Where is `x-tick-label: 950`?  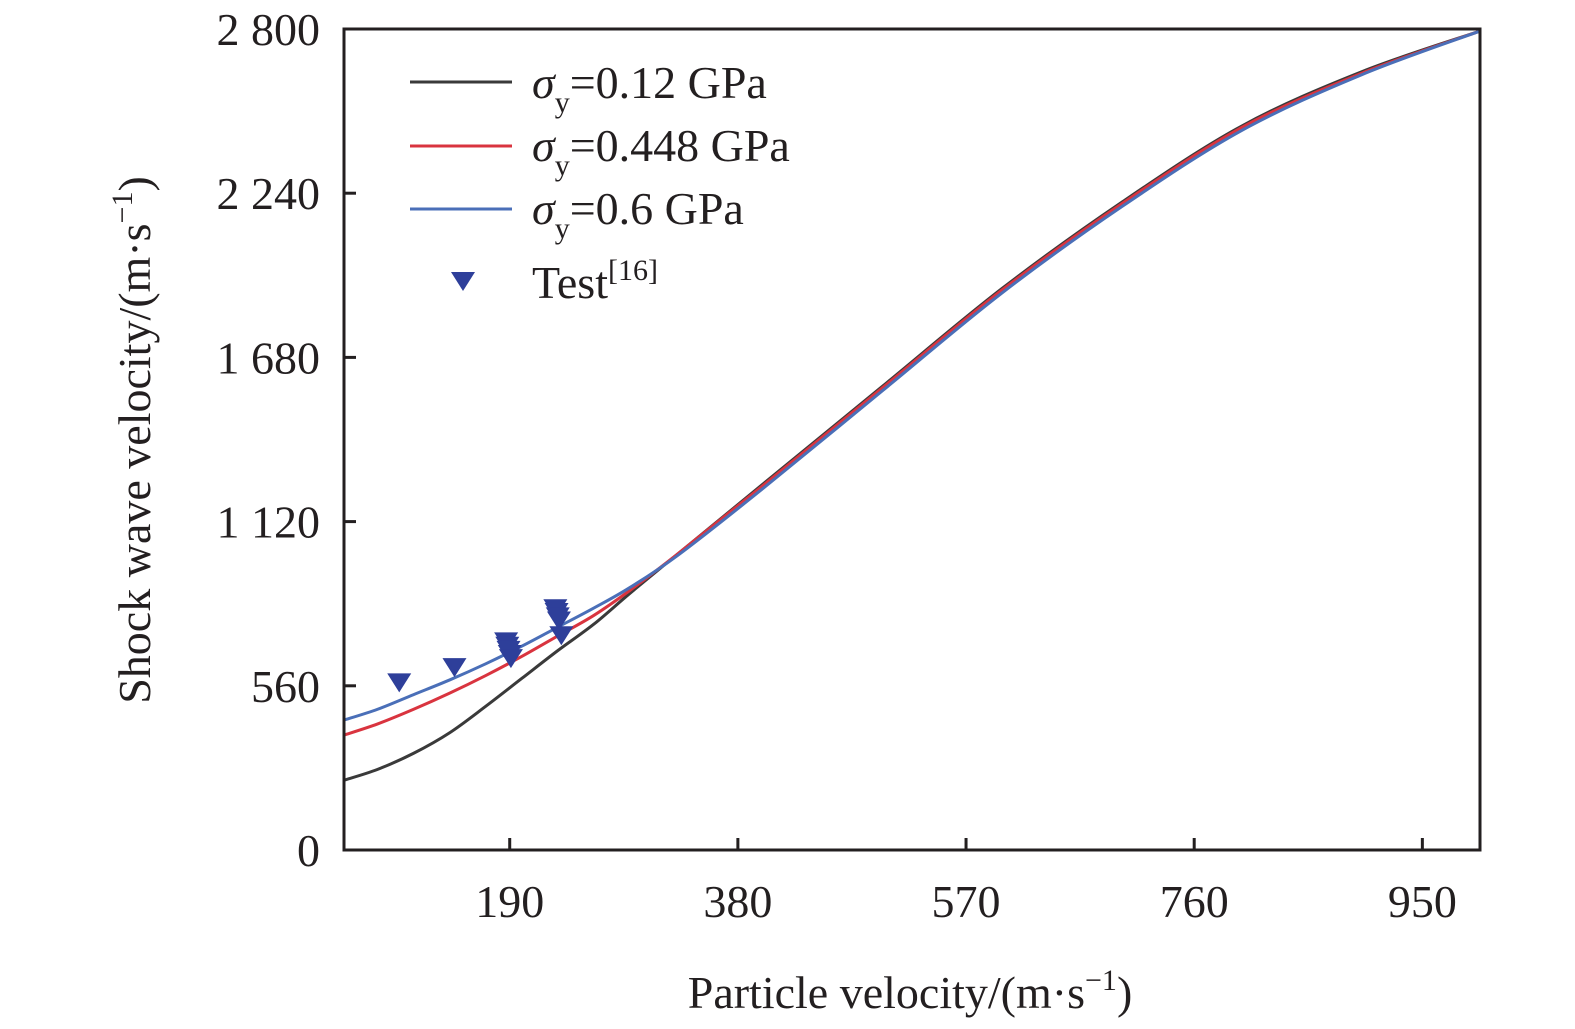
x-tick-label: 950 is located at coordinates (1422, 901).